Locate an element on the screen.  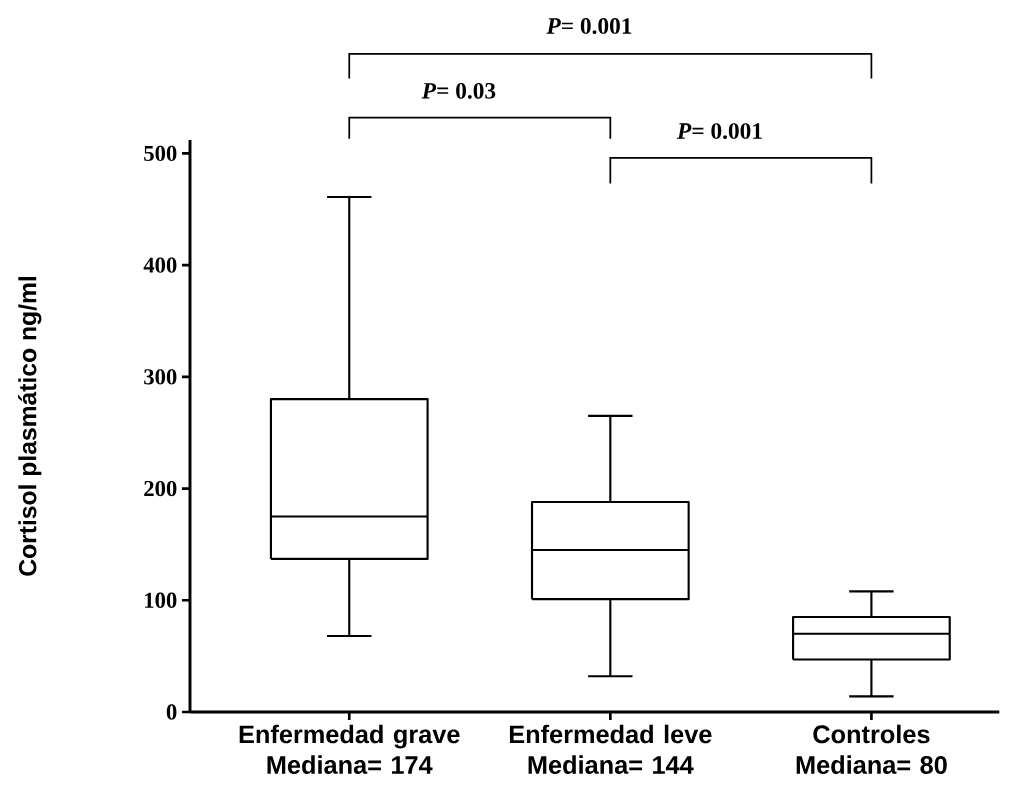
y-tick-label: 100 is located at coordinates (161, 600).